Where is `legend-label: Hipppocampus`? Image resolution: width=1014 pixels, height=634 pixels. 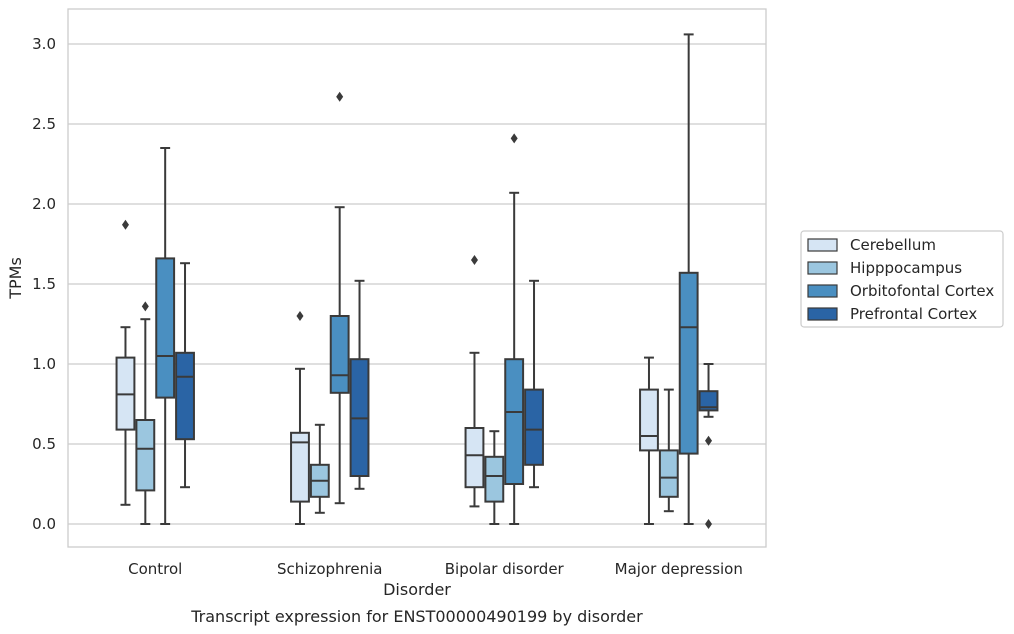
legend-label: Hipppocampus is located at coordinates (906, 268).